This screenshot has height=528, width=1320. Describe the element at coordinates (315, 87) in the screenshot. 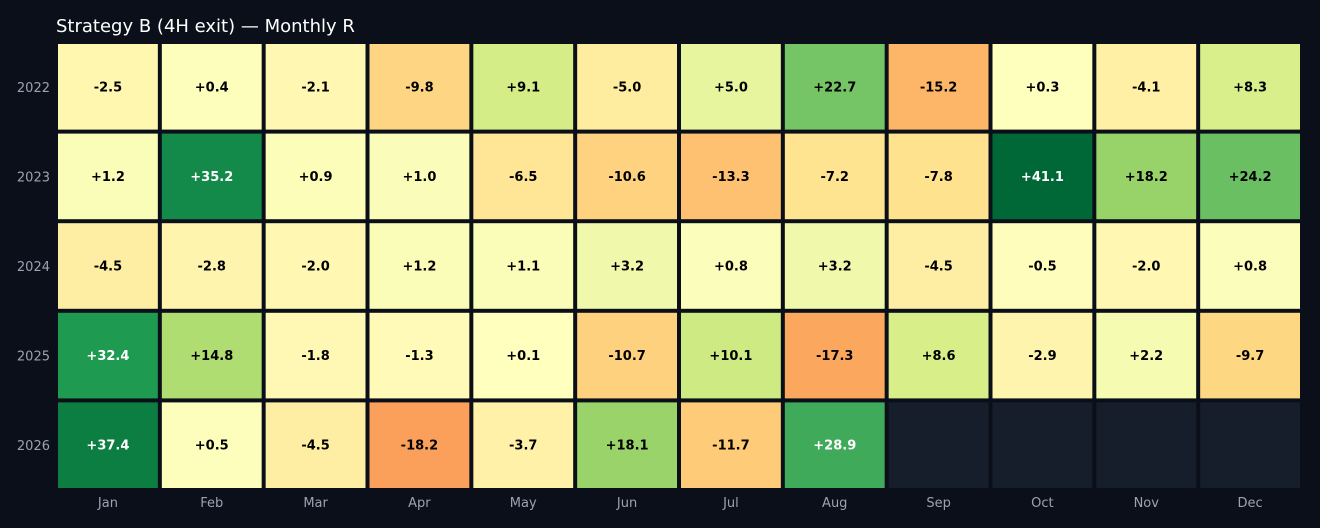

I see `cell-value-label: -2.1` at that location.